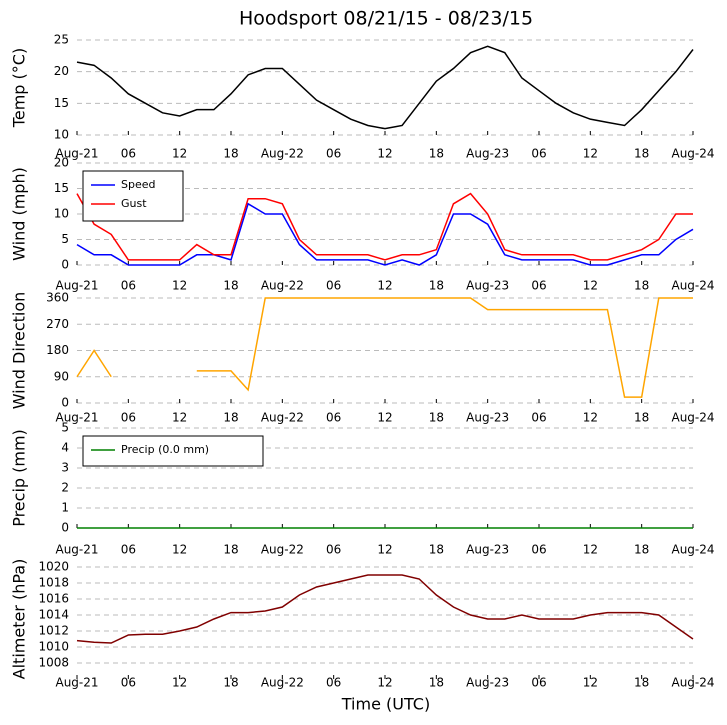 Image resolution: width=727 pixels, height=725 pixels. I want to click on y-tick-label: 2, so click(65, 488).